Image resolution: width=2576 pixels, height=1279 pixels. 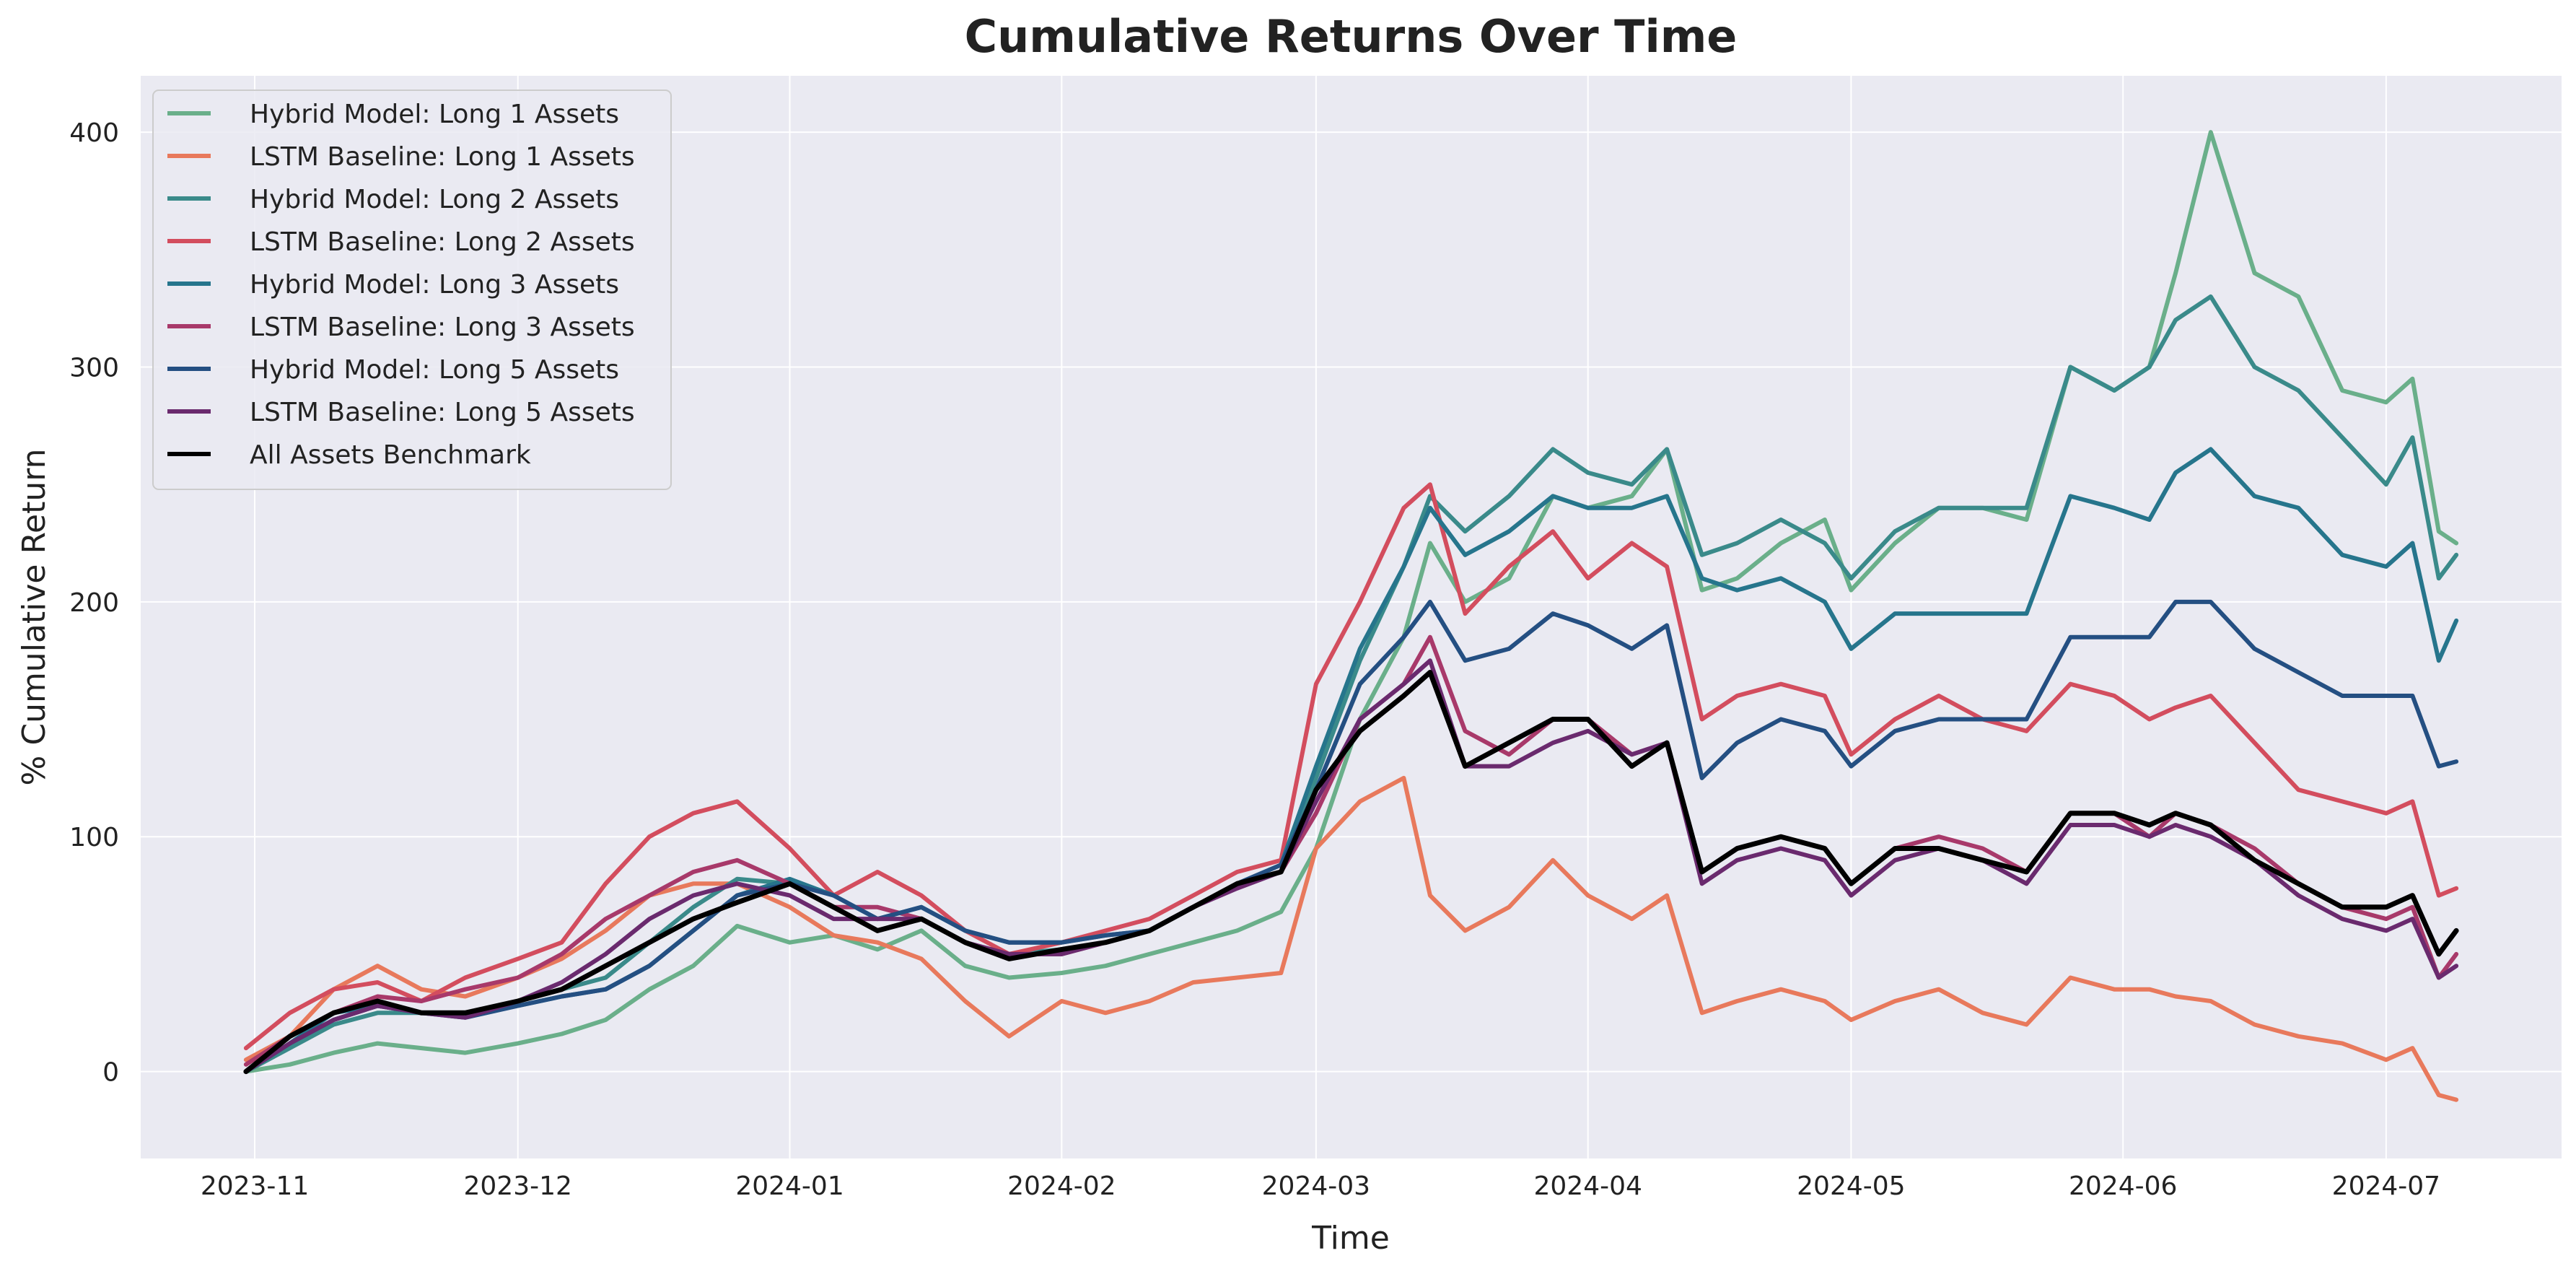 I want to click on y-tick-label: 400, so click(x=94, y=133).